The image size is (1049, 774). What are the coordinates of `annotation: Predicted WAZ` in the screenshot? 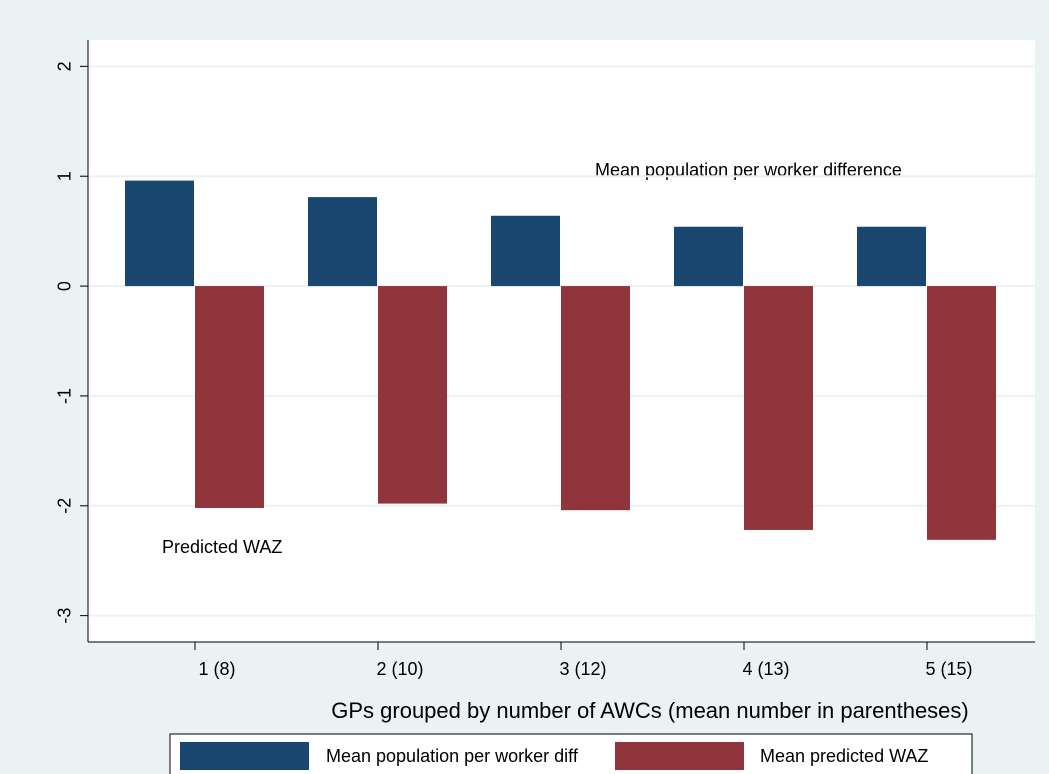 It's located at (222, 547).